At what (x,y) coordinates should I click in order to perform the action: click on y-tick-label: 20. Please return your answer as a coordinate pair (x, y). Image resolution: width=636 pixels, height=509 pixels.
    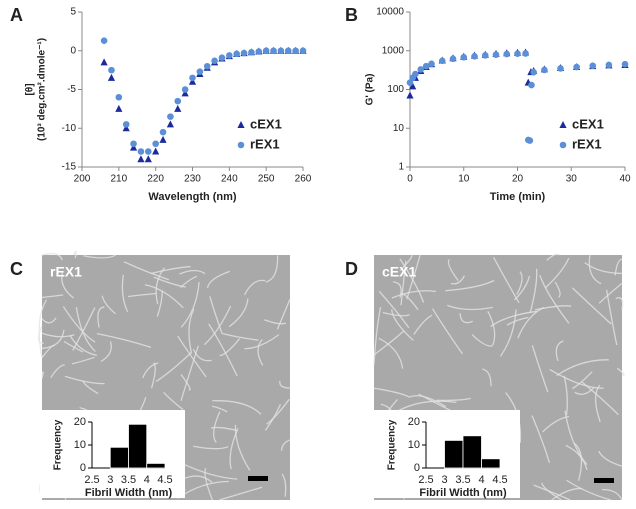
    Looking at the image, I should click on (414, 422).